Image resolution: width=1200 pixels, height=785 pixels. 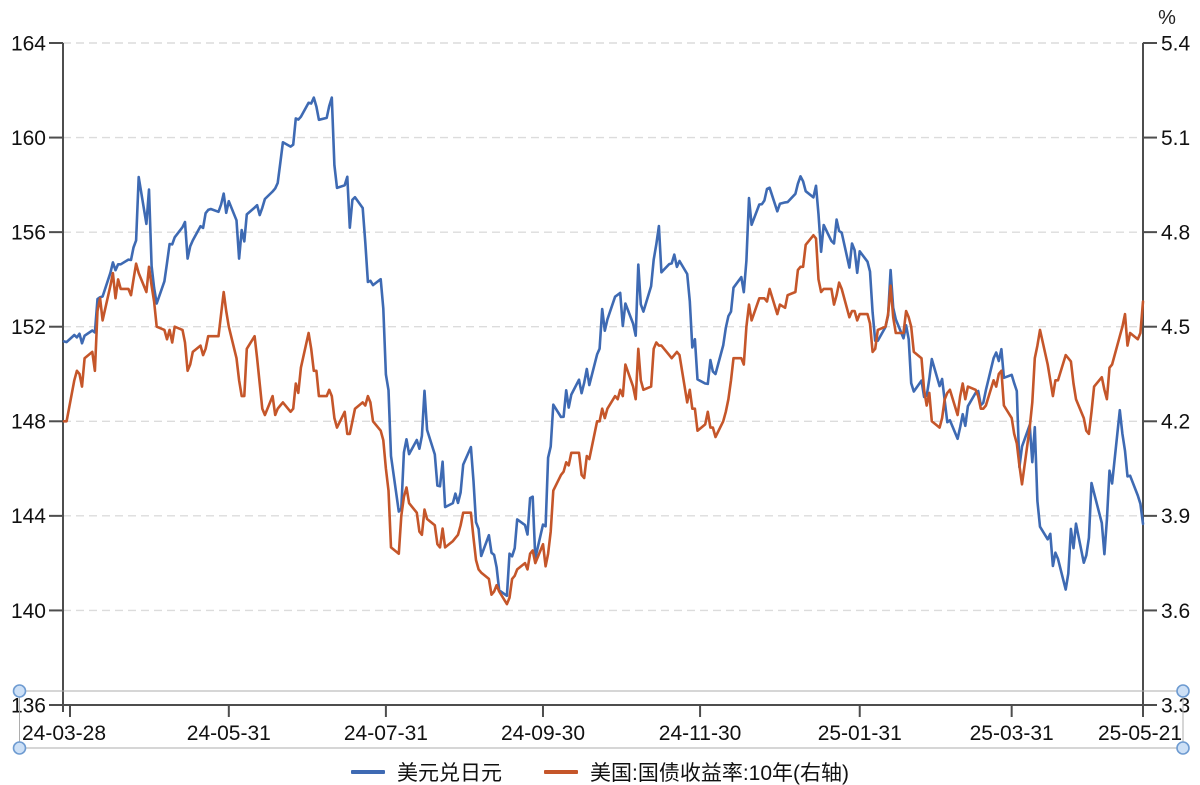 What do you see at coordinates (28, 138) in the screenshot?
I see `left-axis-tick-label: 160` at bounding box center [28, 138].